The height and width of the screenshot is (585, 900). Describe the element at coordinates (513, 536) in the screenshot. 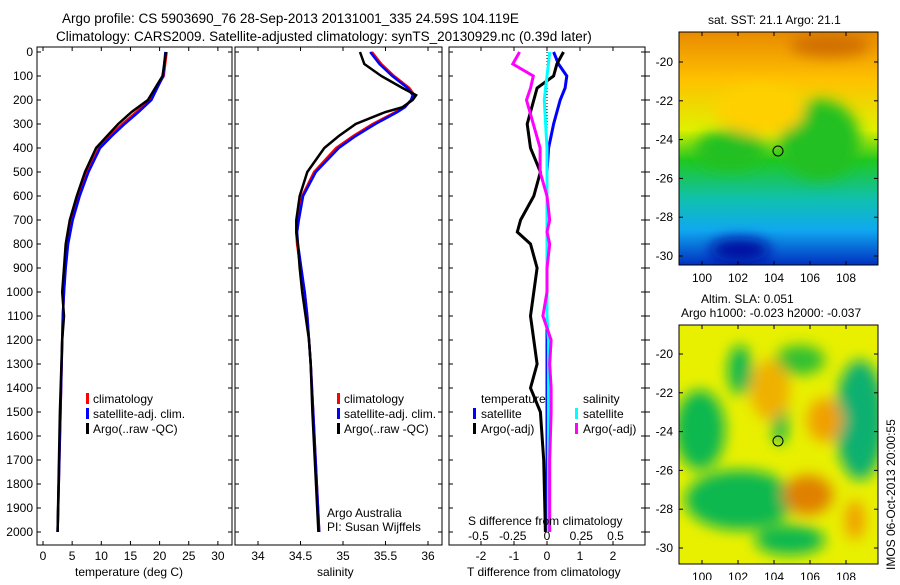

I see `s-tick-label: -0.25` at that location.